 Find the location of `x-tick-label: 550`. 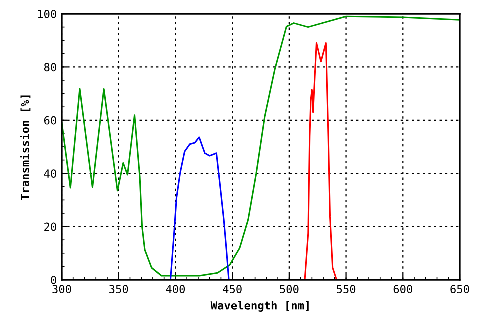

x-tick-label: 550 is located at coordinates (346, 289).